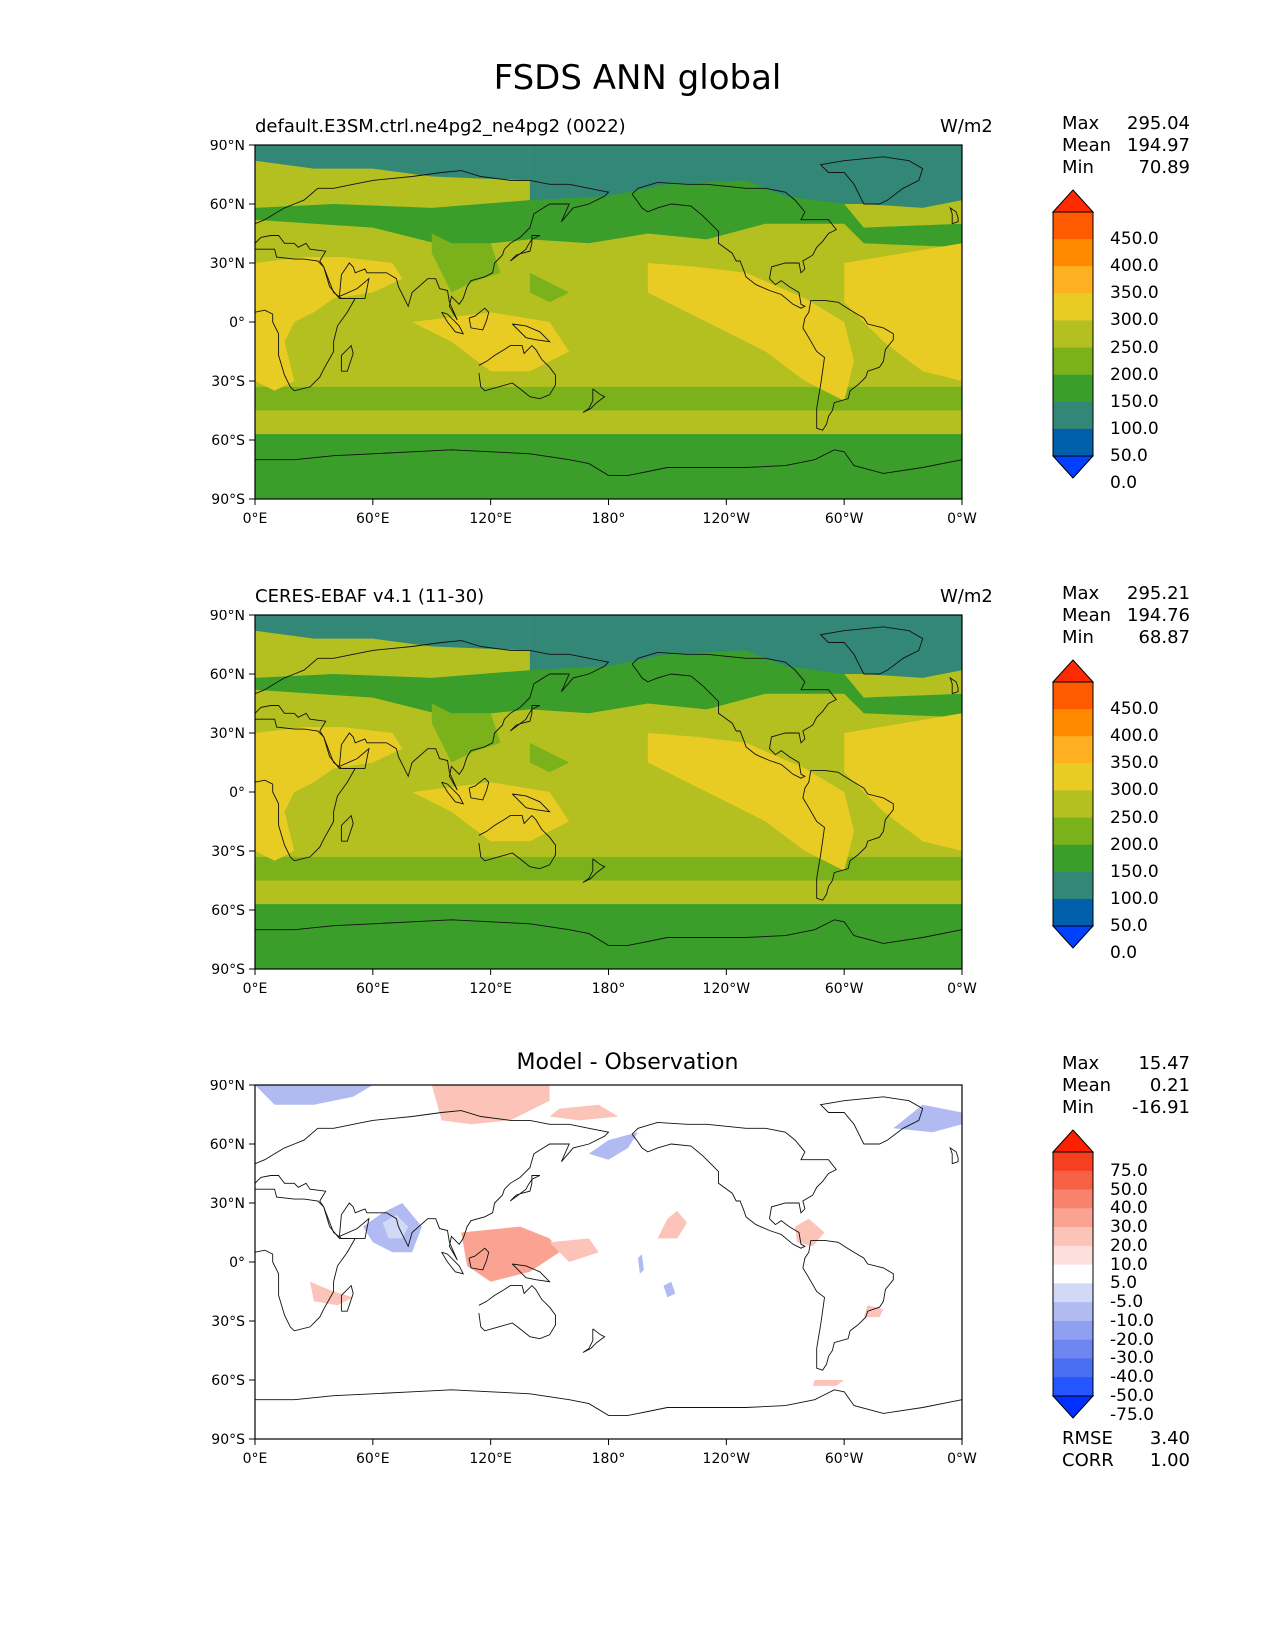 The height and width of the screenshot is (1650, 1275). Describe the element at coordinates (1132, 1396) in the screenshot. I see `colorbar-label: -50.0` at that location.